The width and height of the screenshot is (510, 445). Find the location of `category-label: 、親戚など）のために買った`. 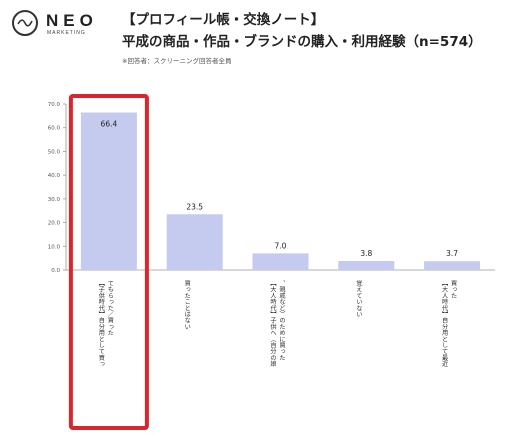

category-label: 、親戚など）のために買った is located at coordinates (281, 320).